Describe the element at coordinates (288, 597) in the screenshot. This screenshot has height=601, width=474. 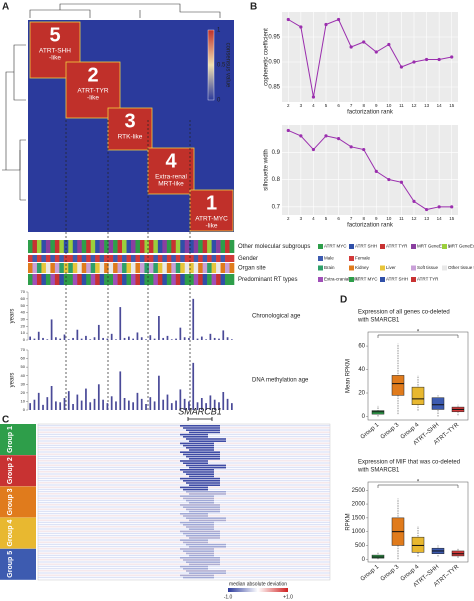
I see `legend-tick: +1.0` at that location.